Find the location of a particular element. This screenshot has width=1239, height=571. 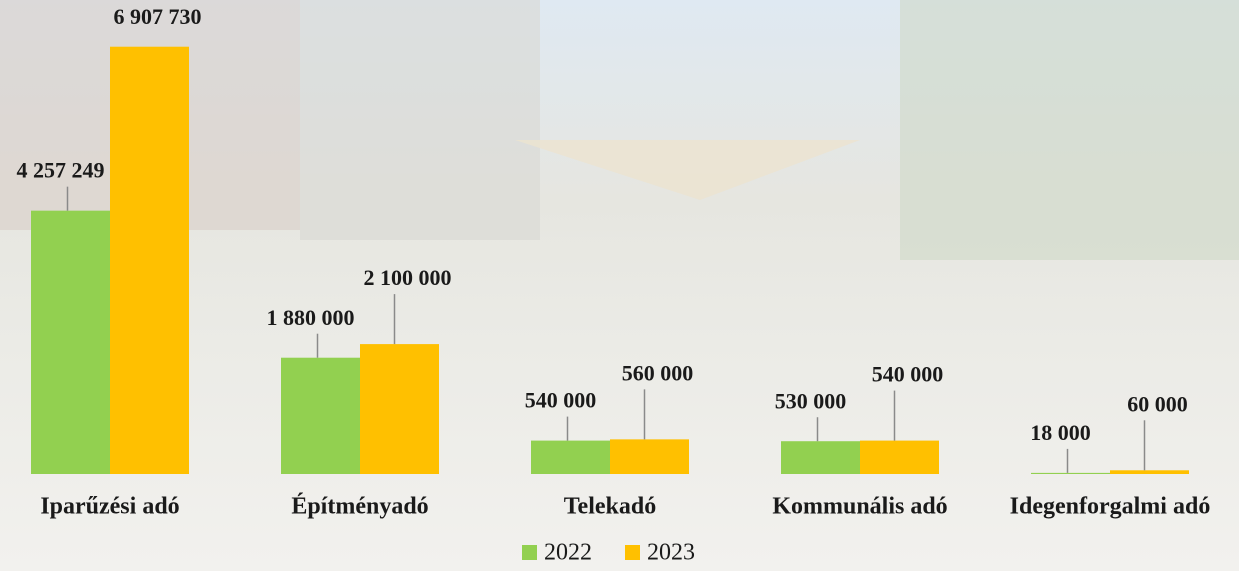

value-label: 2 100 000 is located at coordinates (408, 277).